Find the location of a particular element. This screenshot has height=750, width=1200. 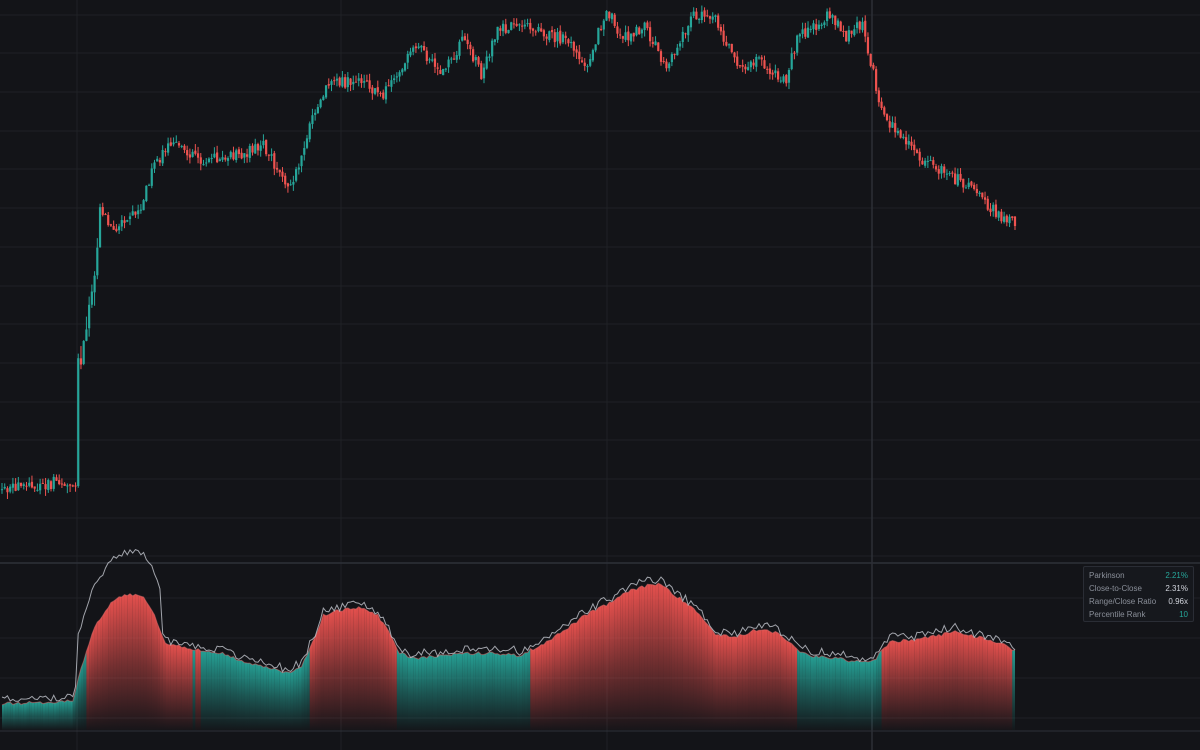

panel-row-range-close-ratio: Range/Close Ratio 0.96x is located at coordinates (1138, 601).